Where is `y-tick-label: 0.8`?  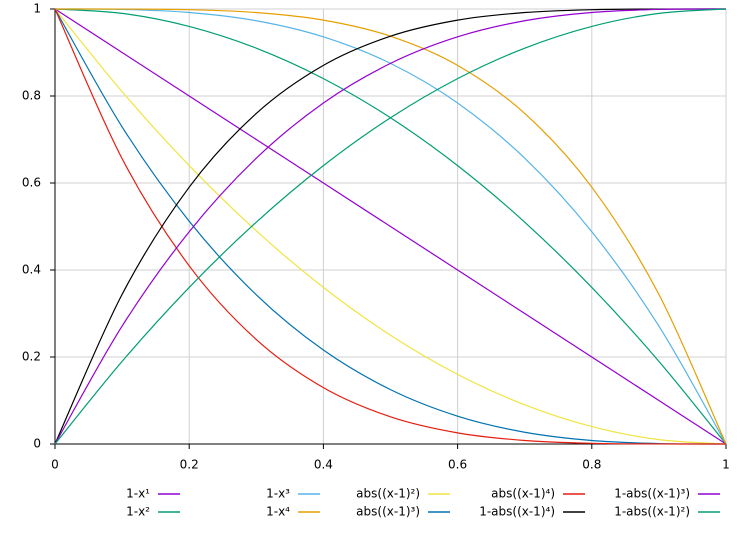
y-tick-label: 0.8 is located at coordinates (31, 96).